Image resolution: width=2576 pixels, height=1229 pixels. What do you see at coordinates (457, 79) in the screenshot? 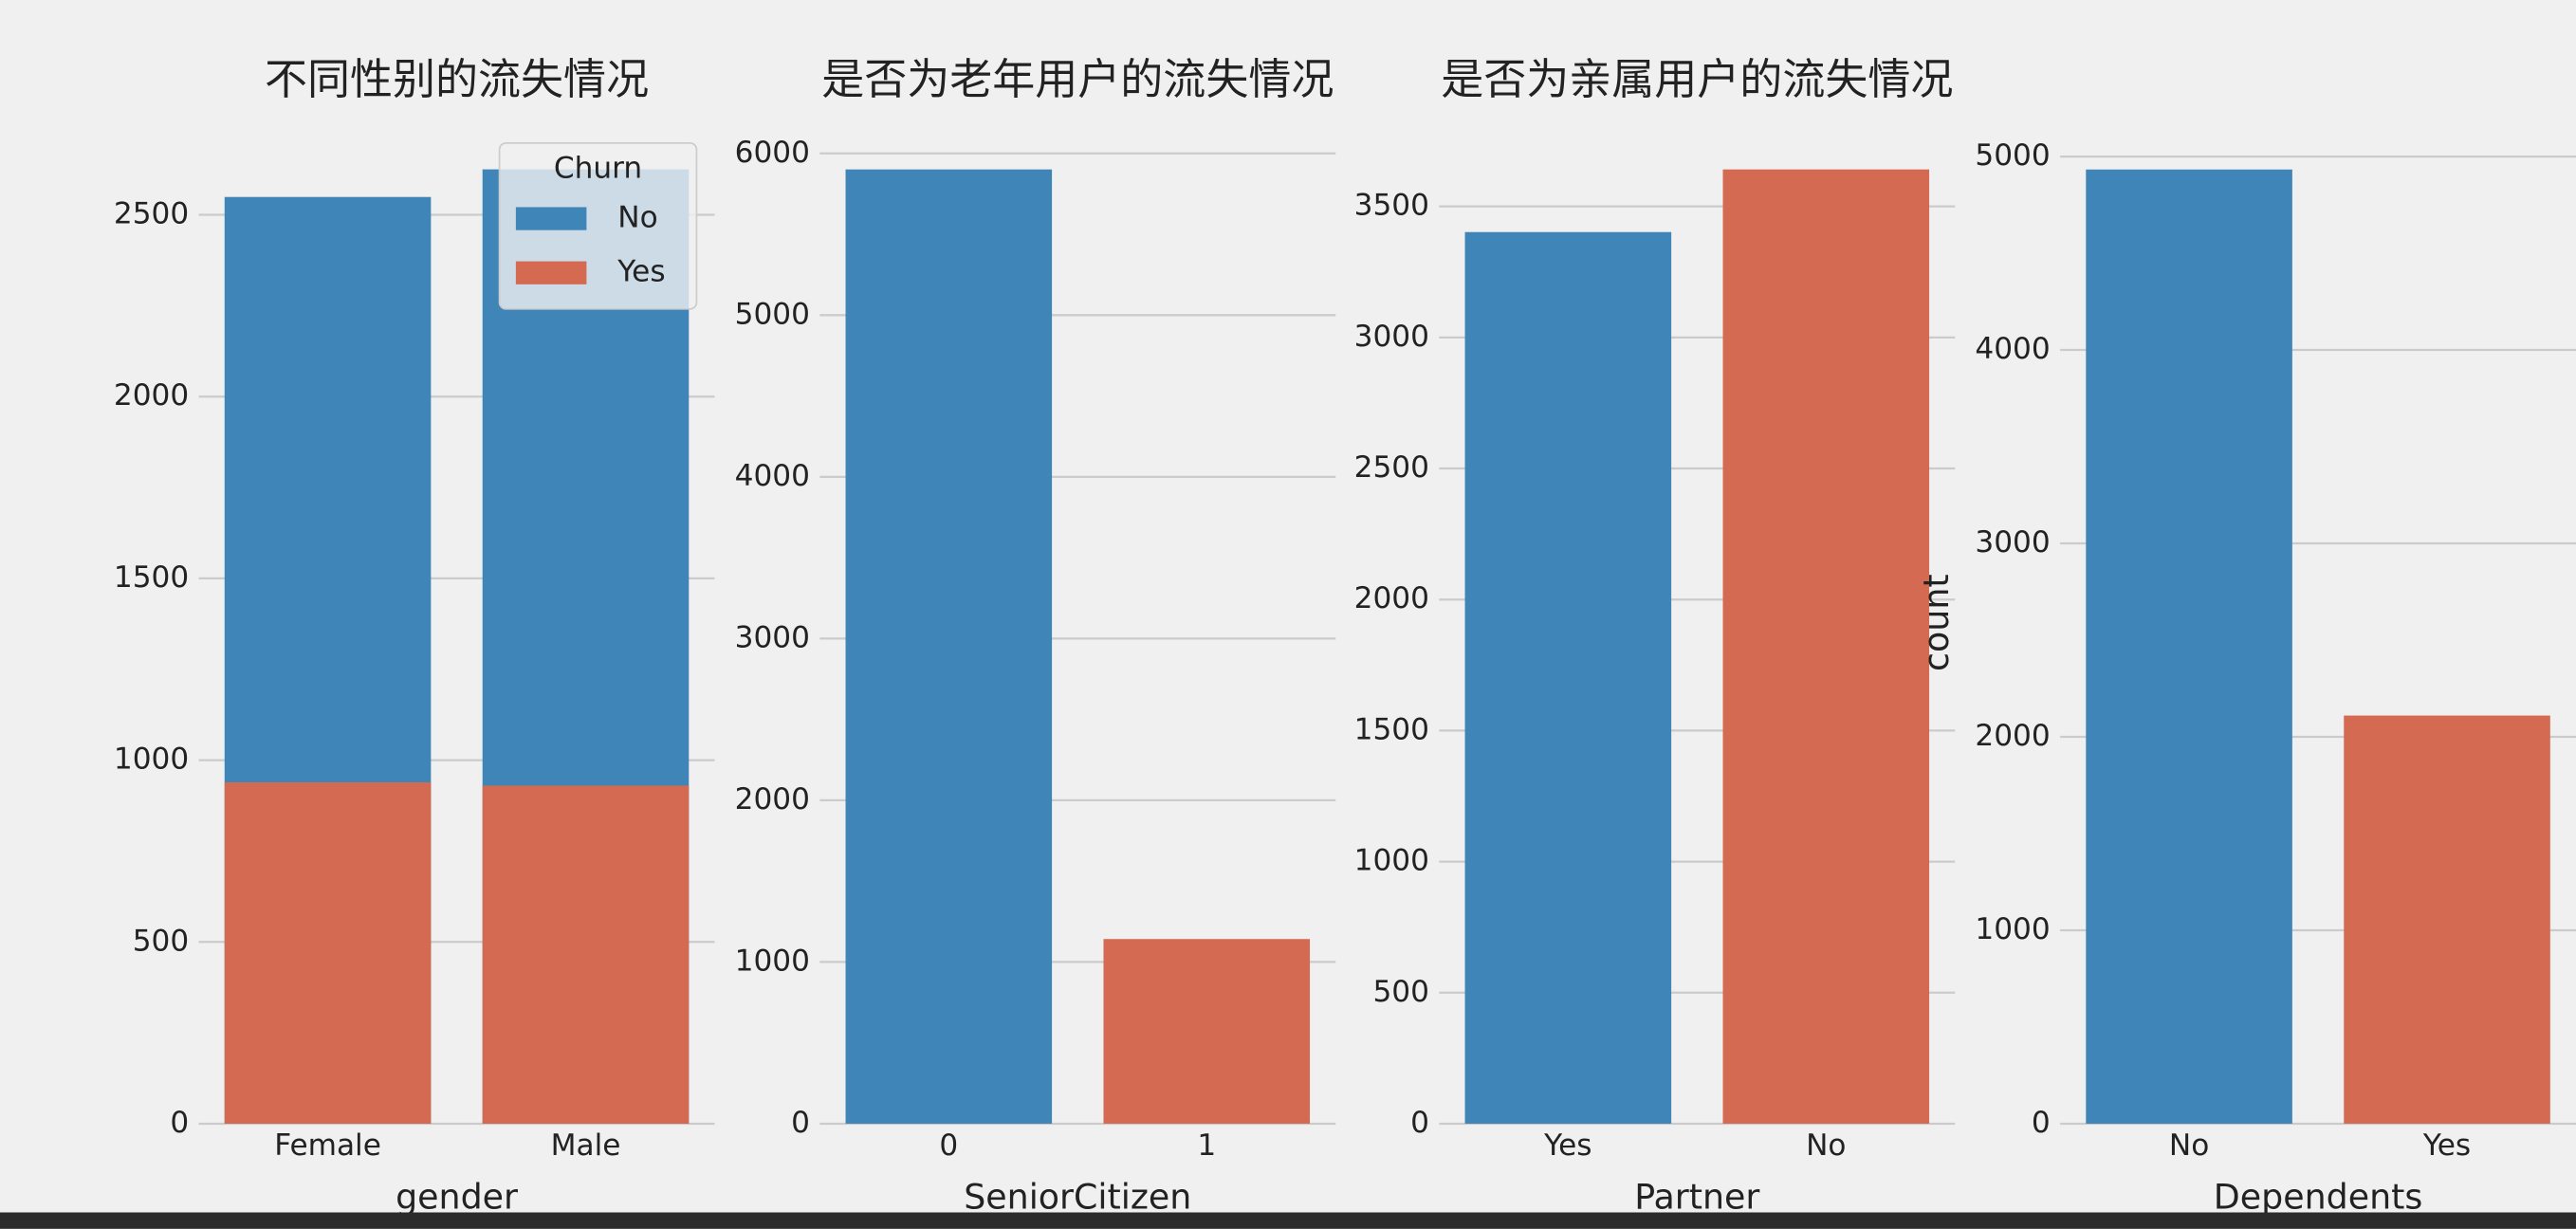
I see `chart-title: 不同性别的流失情况` at bounding box center [457, 79].